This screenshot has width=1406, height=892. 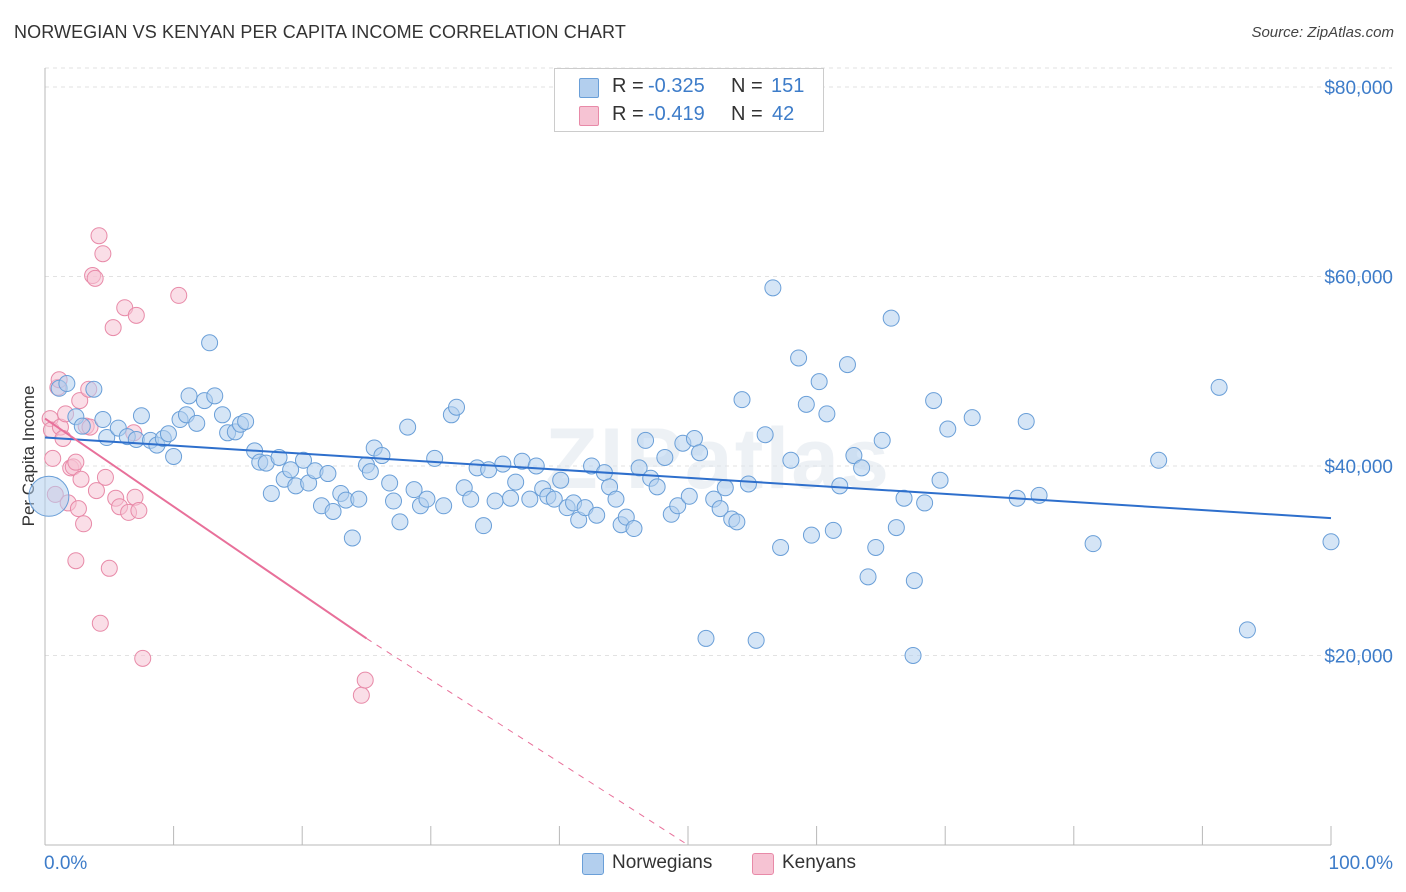 What do you see at coordinates (788, 86) in the screenshot?
I see `n-value: 151` at bounding box center [788, 86].